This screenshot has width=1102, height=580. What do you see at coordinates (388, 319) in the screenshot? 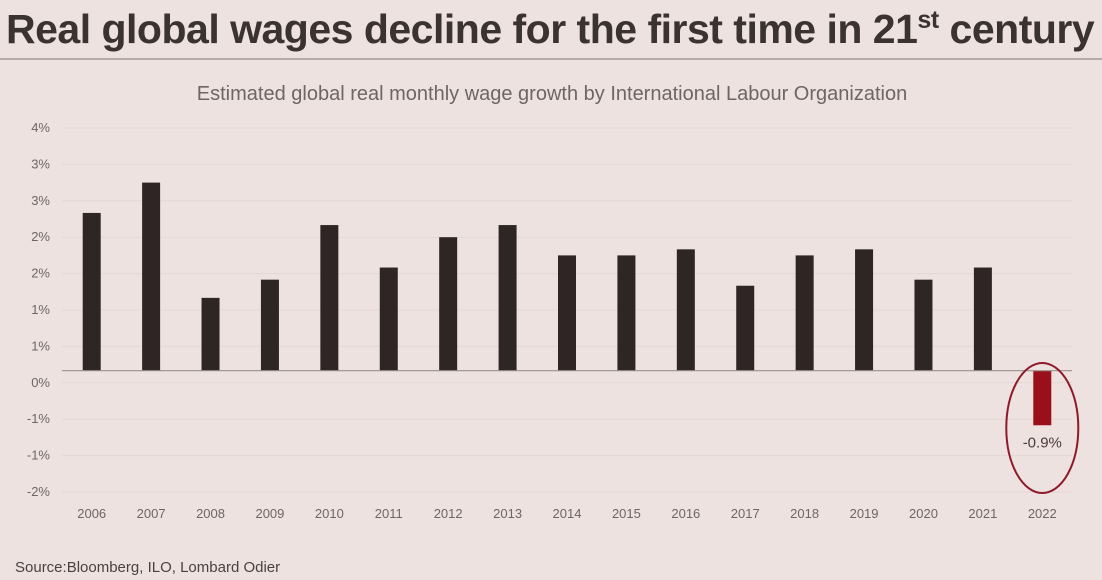
I see `bar-2011` at bounding box center [388, 319].